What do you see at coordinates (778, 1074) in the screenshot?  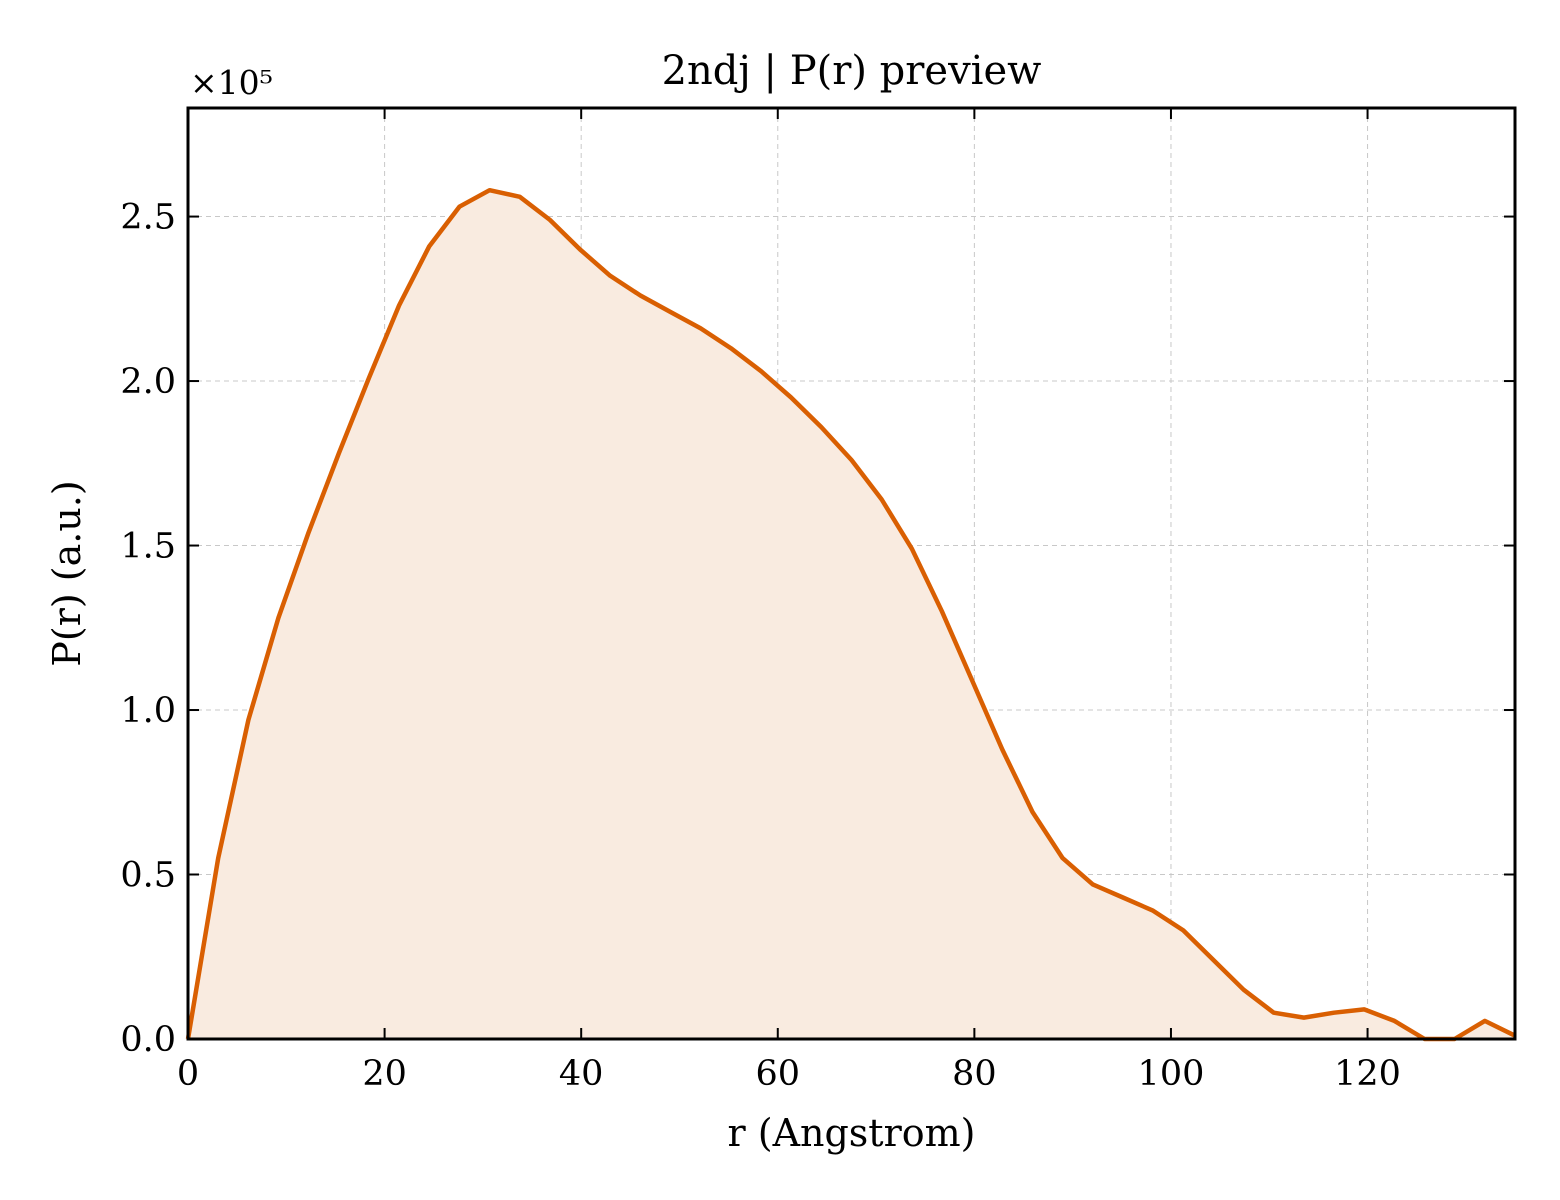 I see `x-tick-label: 60` at bounding box center [778, 1074].